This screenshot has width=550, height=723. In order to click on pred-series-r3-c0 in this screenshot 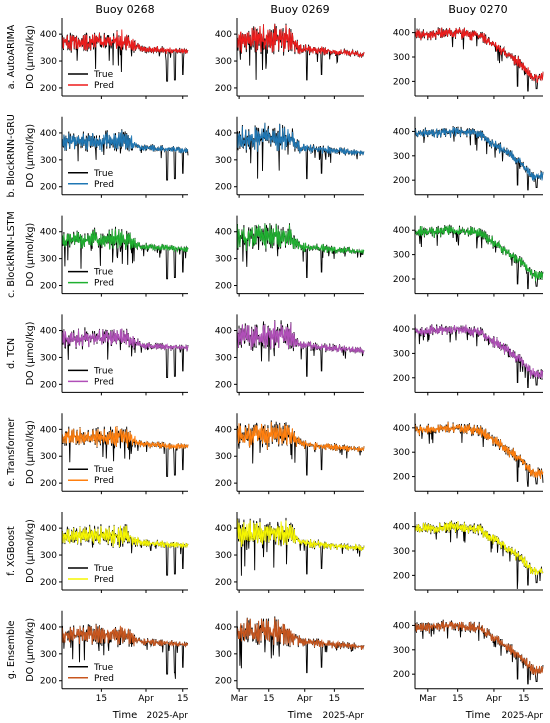, I will do `click(125, 339)`.